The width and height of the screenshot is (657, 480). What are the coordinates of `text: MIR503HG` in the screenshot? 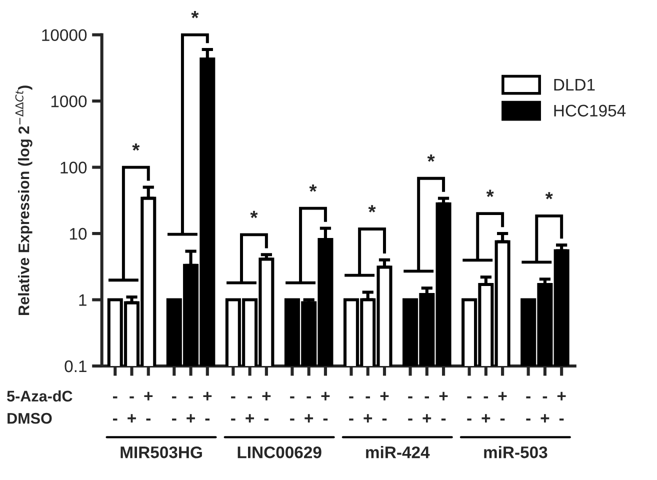 It's located at (161, 452).